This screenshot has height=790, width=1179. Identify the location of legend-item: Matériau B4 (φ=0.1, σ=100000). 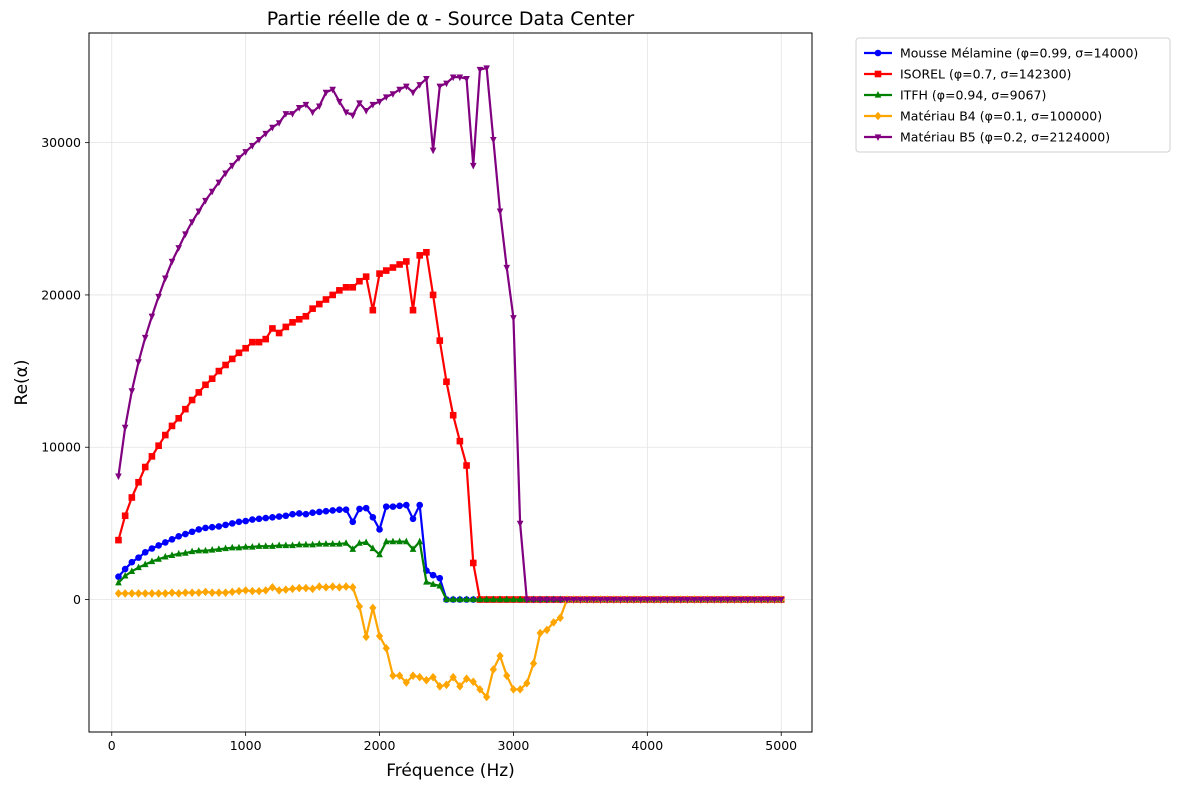
(983, 116).